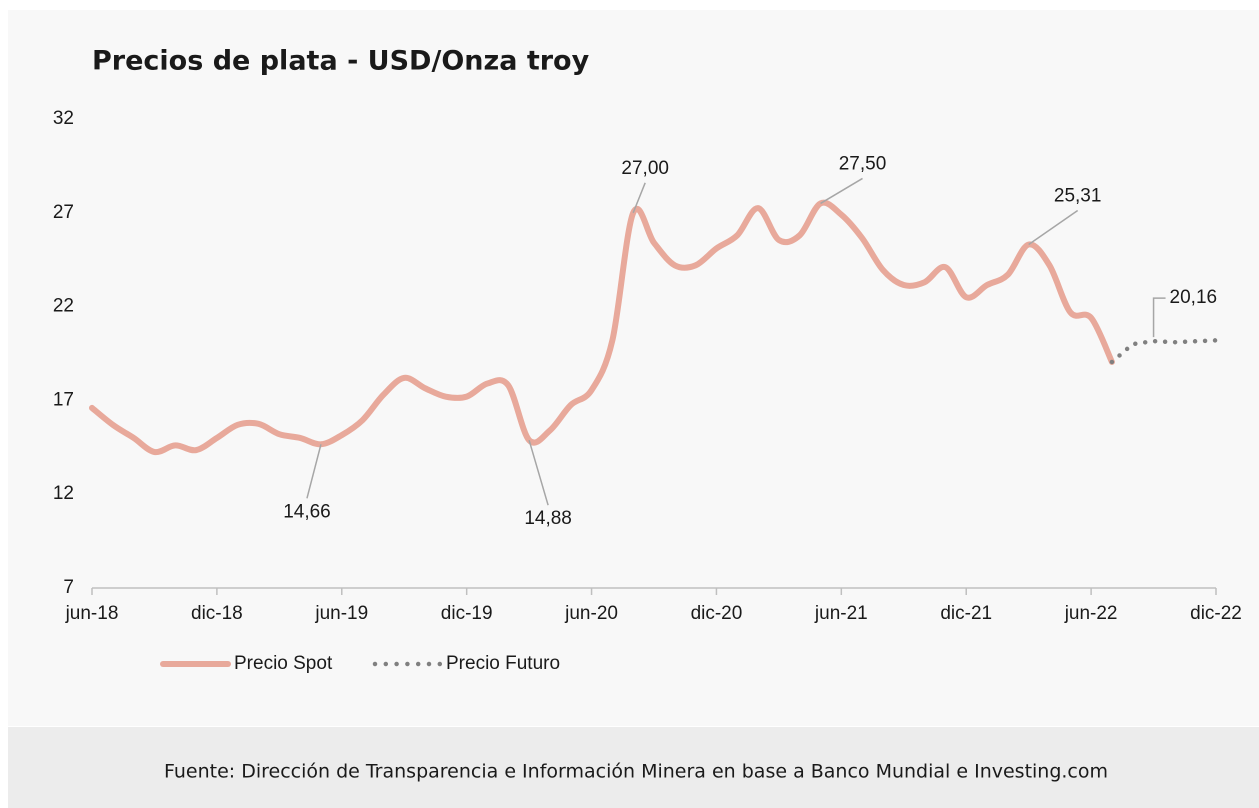 Image resolution: width=1259 pixels, height=808 pixels. Describe the element at coordinates (63, 118) in the screenshot. I see `y-tick-label: 32` at that location.